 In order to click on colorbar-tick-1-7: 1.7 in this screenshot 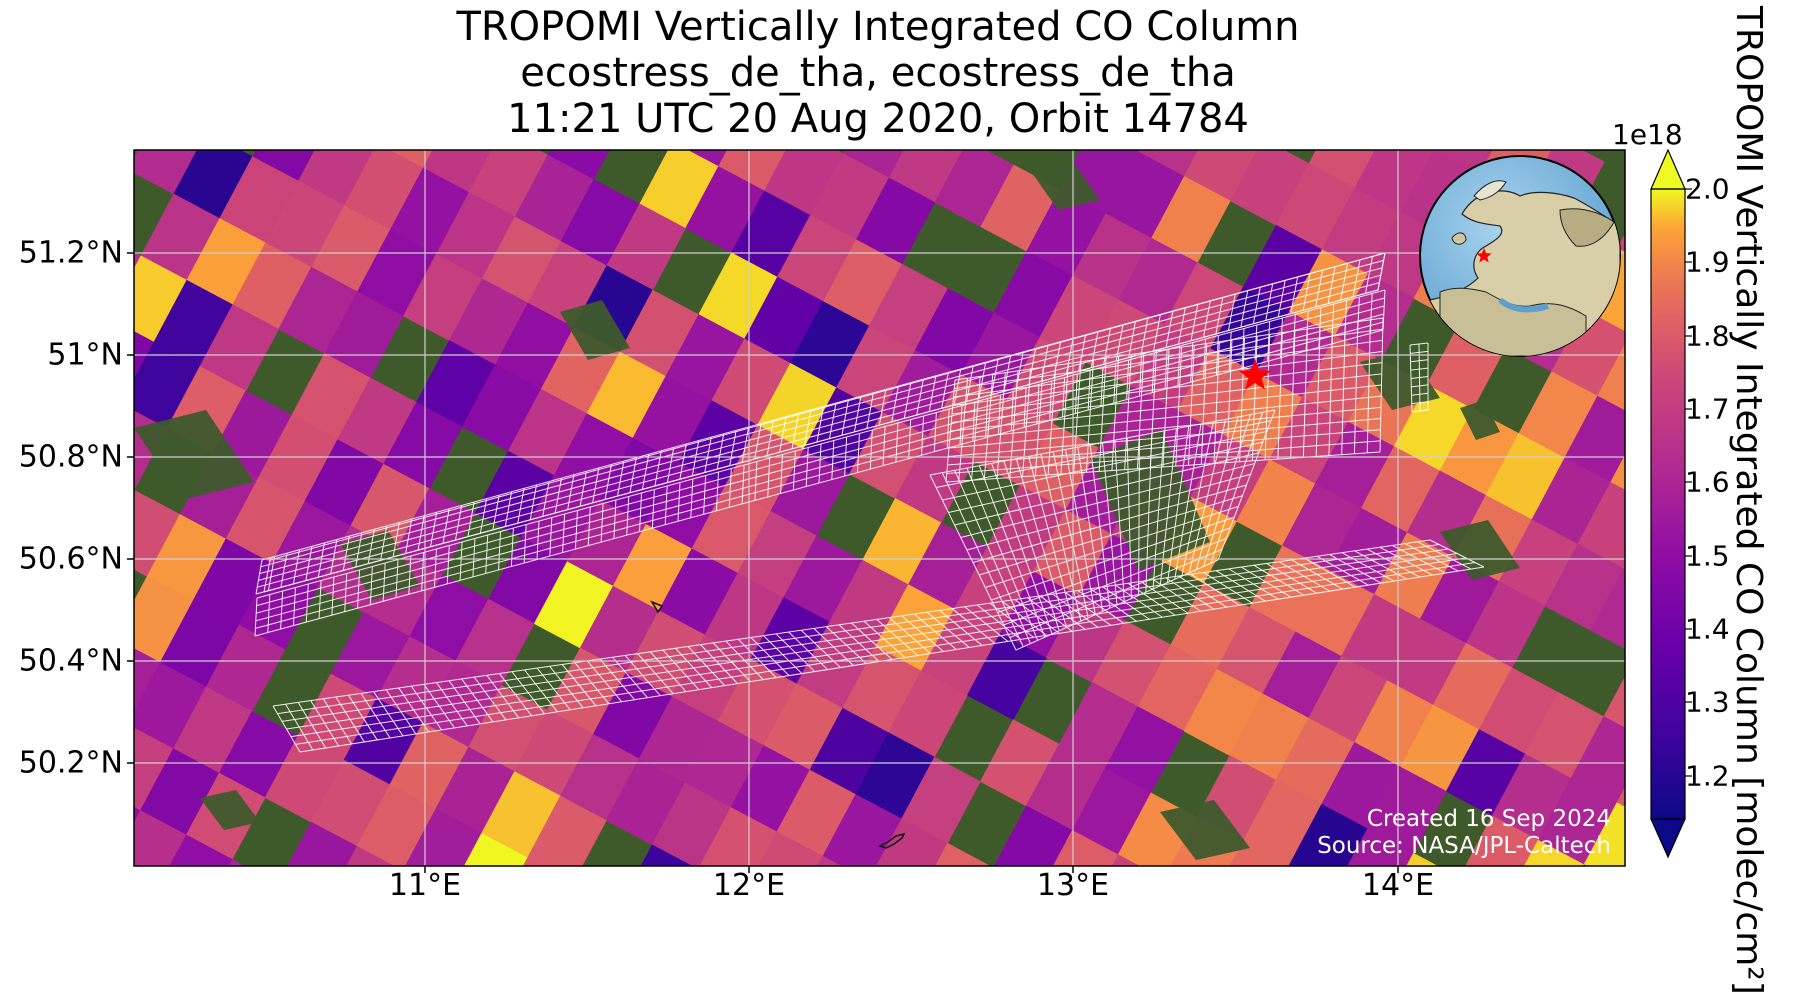, I will do `click(1707, 409)`.